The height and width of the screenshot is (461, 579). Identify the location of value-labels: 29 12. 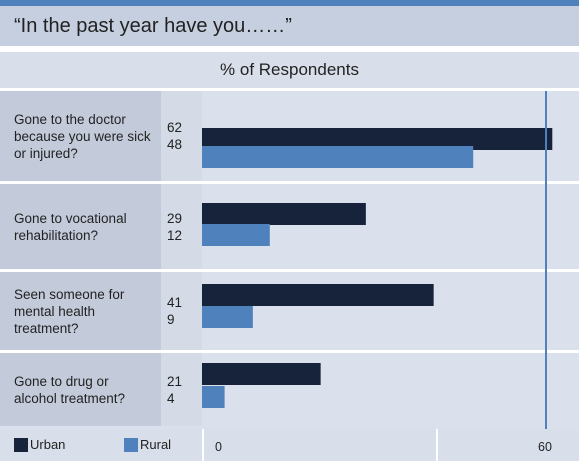
(181, 226).